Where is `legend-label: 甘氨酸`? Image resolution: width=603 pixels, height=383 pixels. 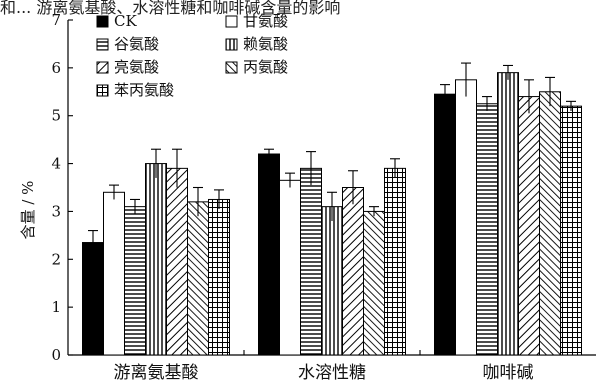
legend-label: 甘氨酸 is located at coordinates (265, 21).